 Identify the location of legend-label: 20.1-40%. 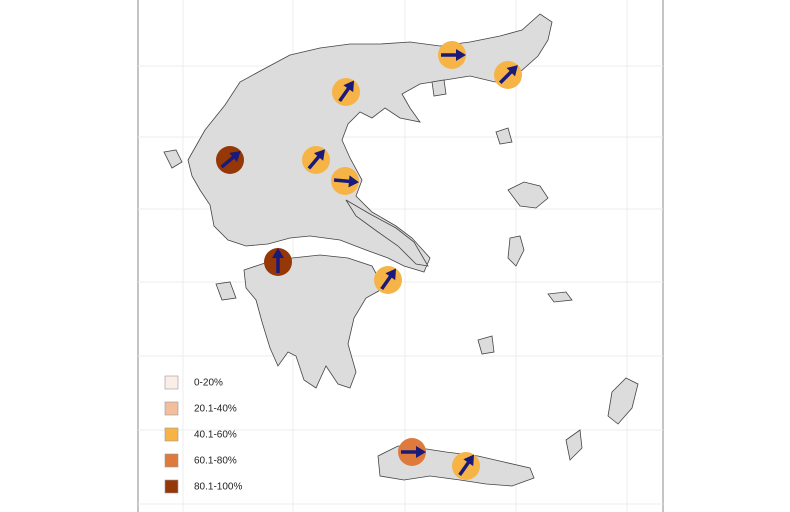
(215, 409).